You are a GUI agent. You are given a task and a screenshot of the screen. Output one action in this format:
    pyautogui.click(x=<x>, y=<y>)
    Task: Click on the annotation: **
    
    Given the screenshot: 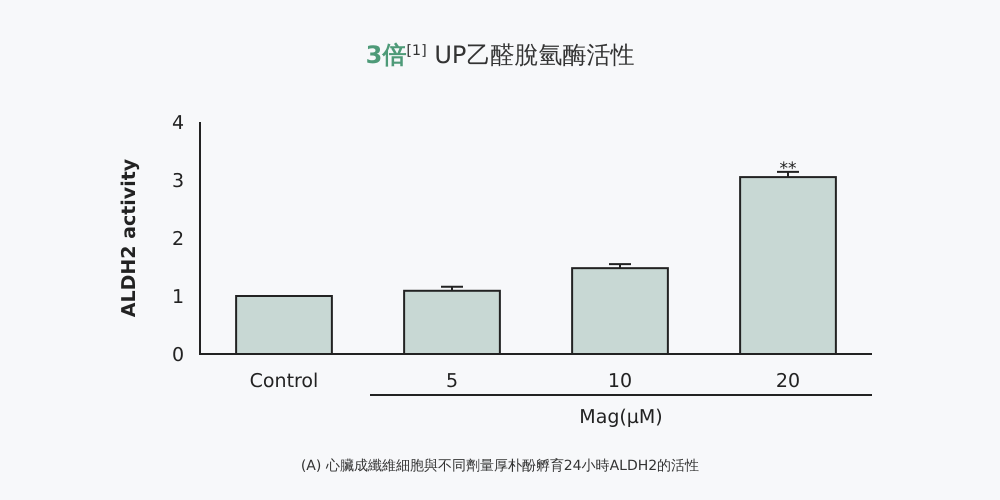 What is the action you would take?
    pyautogui.click(x=788, y=168)
    